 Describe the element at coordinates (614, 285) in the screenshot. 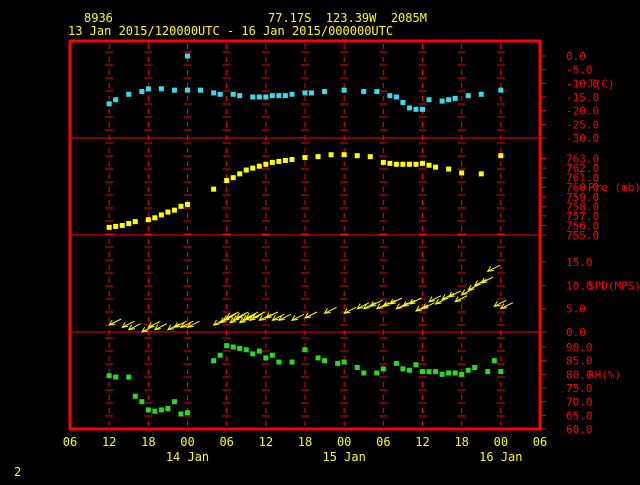

I see `y-axis-label: SPD(MPS)` at that location.